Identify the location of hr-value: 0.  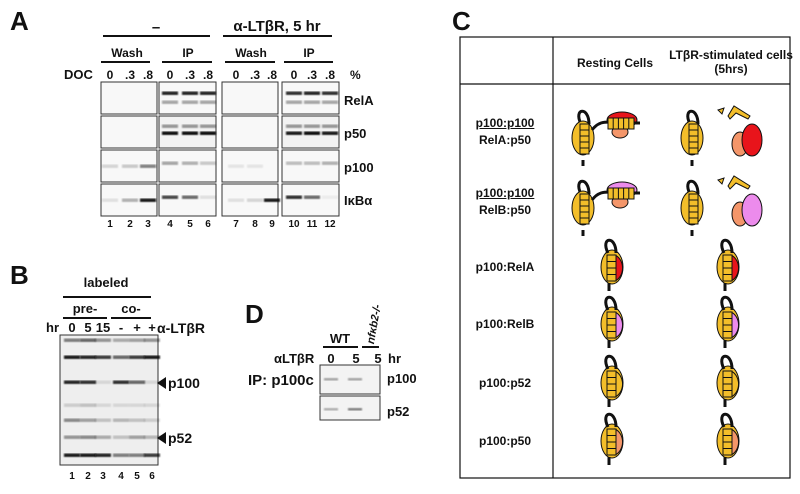
(72, 327).